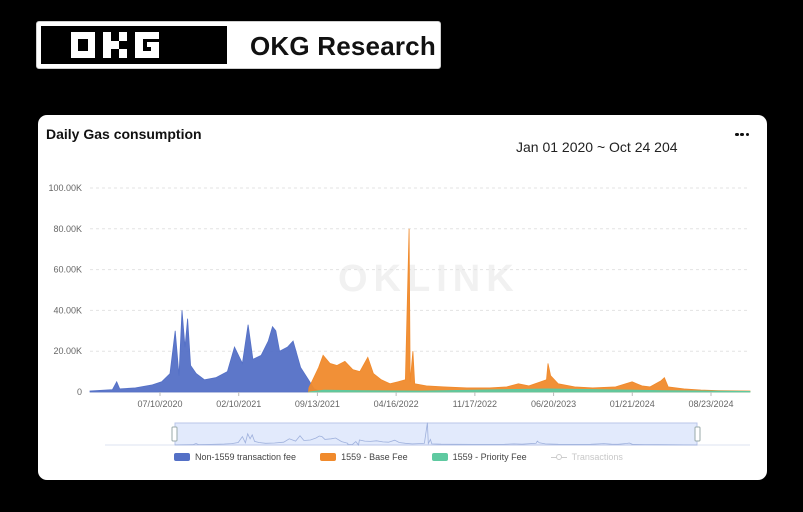 This screenshot has height=512, width=803. Describe the element at coordinates (238, 404) in the screenshot. I see `x-tick-label: 02/10/2021` at that location.